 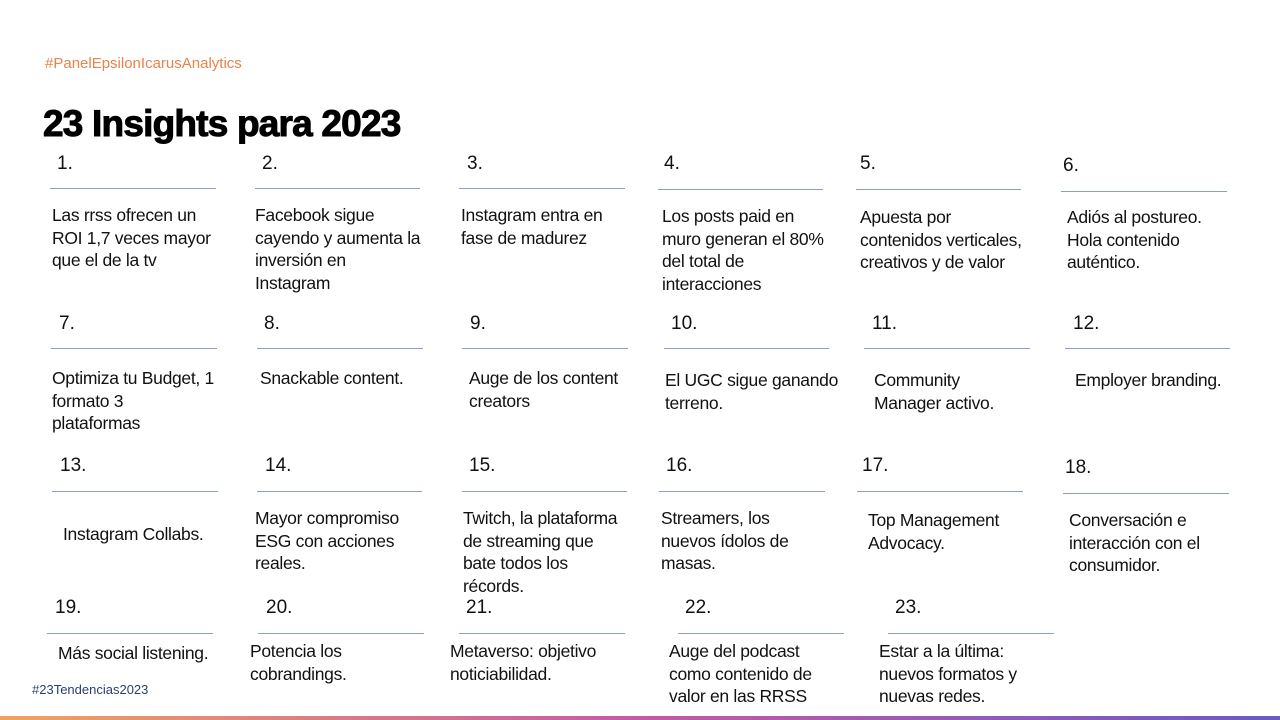 I want to click on text-line: ROI 1,7 veces mayor, so click(x=131, y=237).